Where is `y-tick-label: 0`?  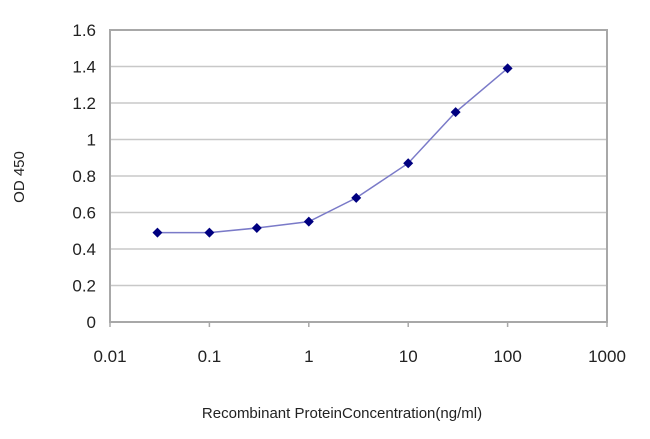 y-tick-label: 0 is located at coordinates (91, 322).